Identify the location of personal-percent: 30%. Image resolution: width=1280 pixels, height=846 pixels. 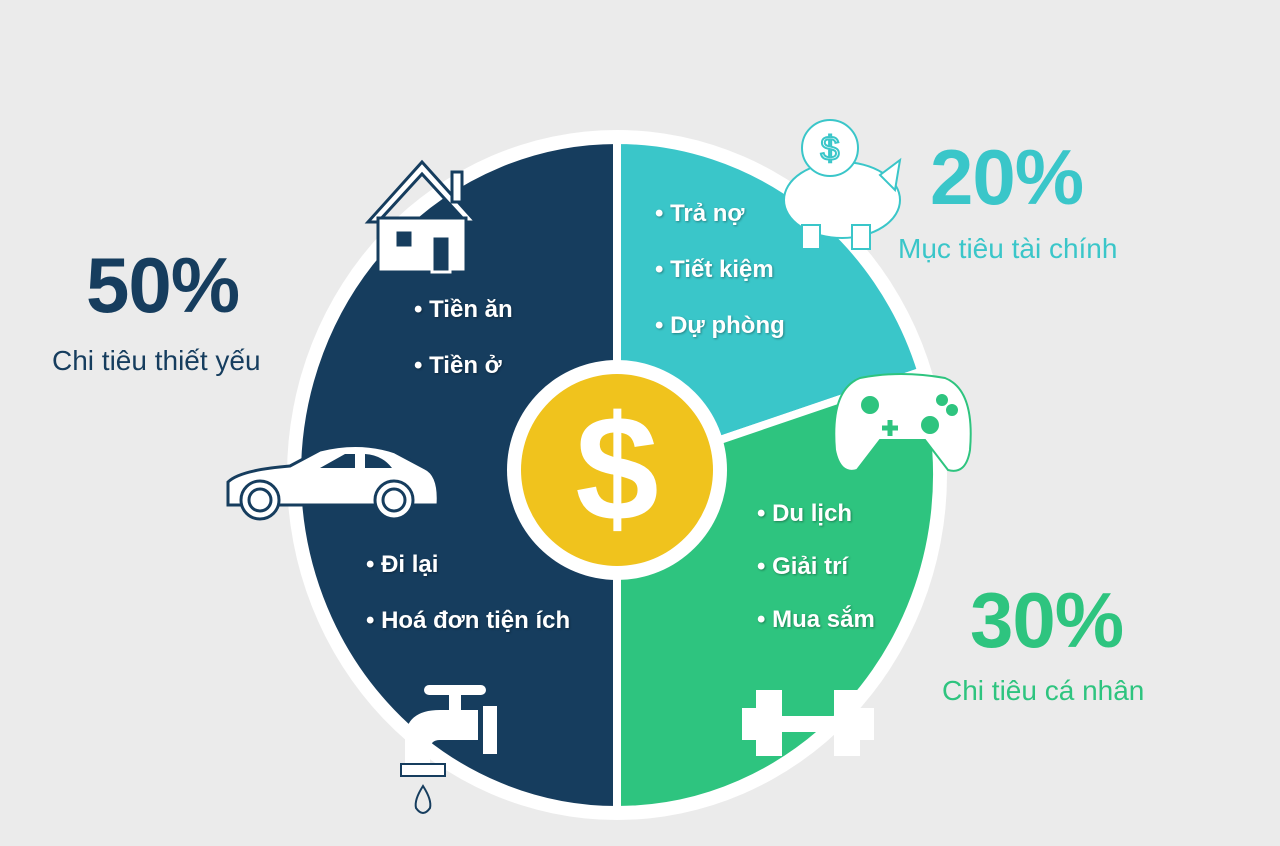
(1047, 620).